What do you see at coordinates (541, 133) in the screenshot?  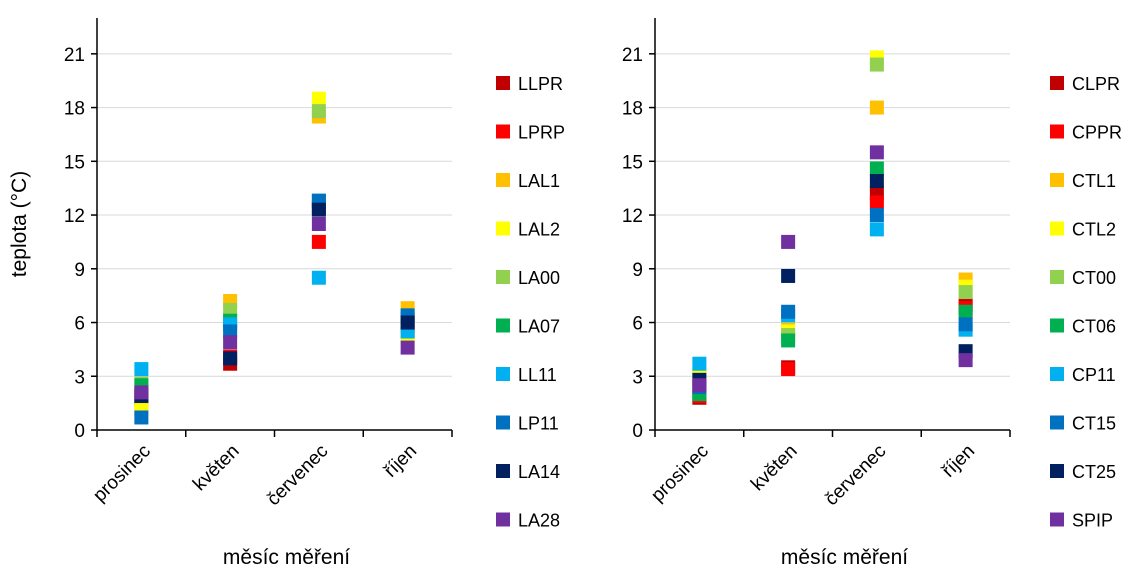 I see `legend-label: LPRP` at bounding box center [541, 133].